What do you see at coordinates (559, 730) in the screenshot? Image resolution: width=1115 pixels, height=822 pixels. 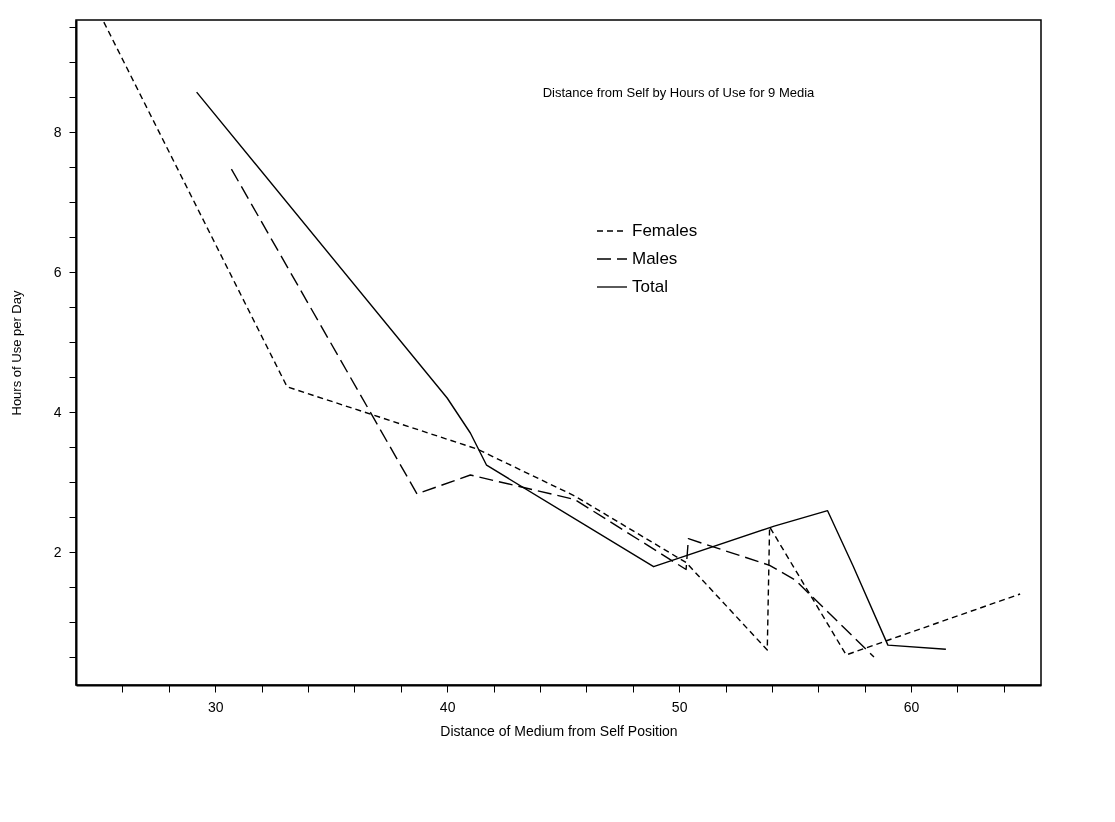 I see `x-axis-title: Distance of Medium from Self Position` at bounding box center [559, 730].